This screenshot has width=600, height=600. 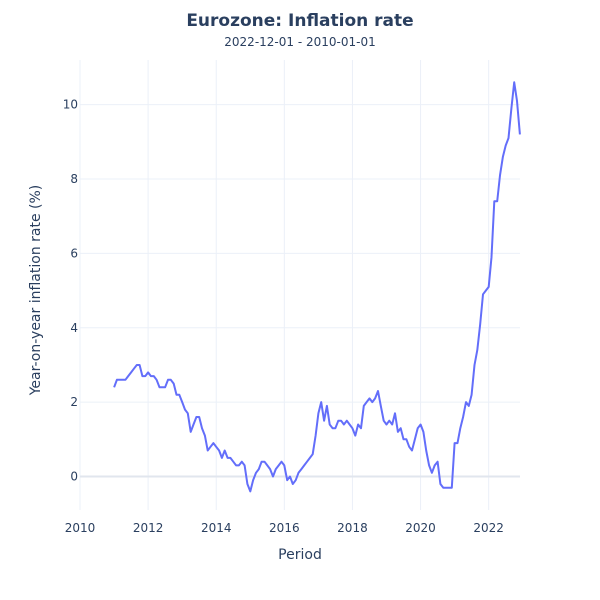 I want to click on x-tick-label: 2016, so click(x=284, y=528).